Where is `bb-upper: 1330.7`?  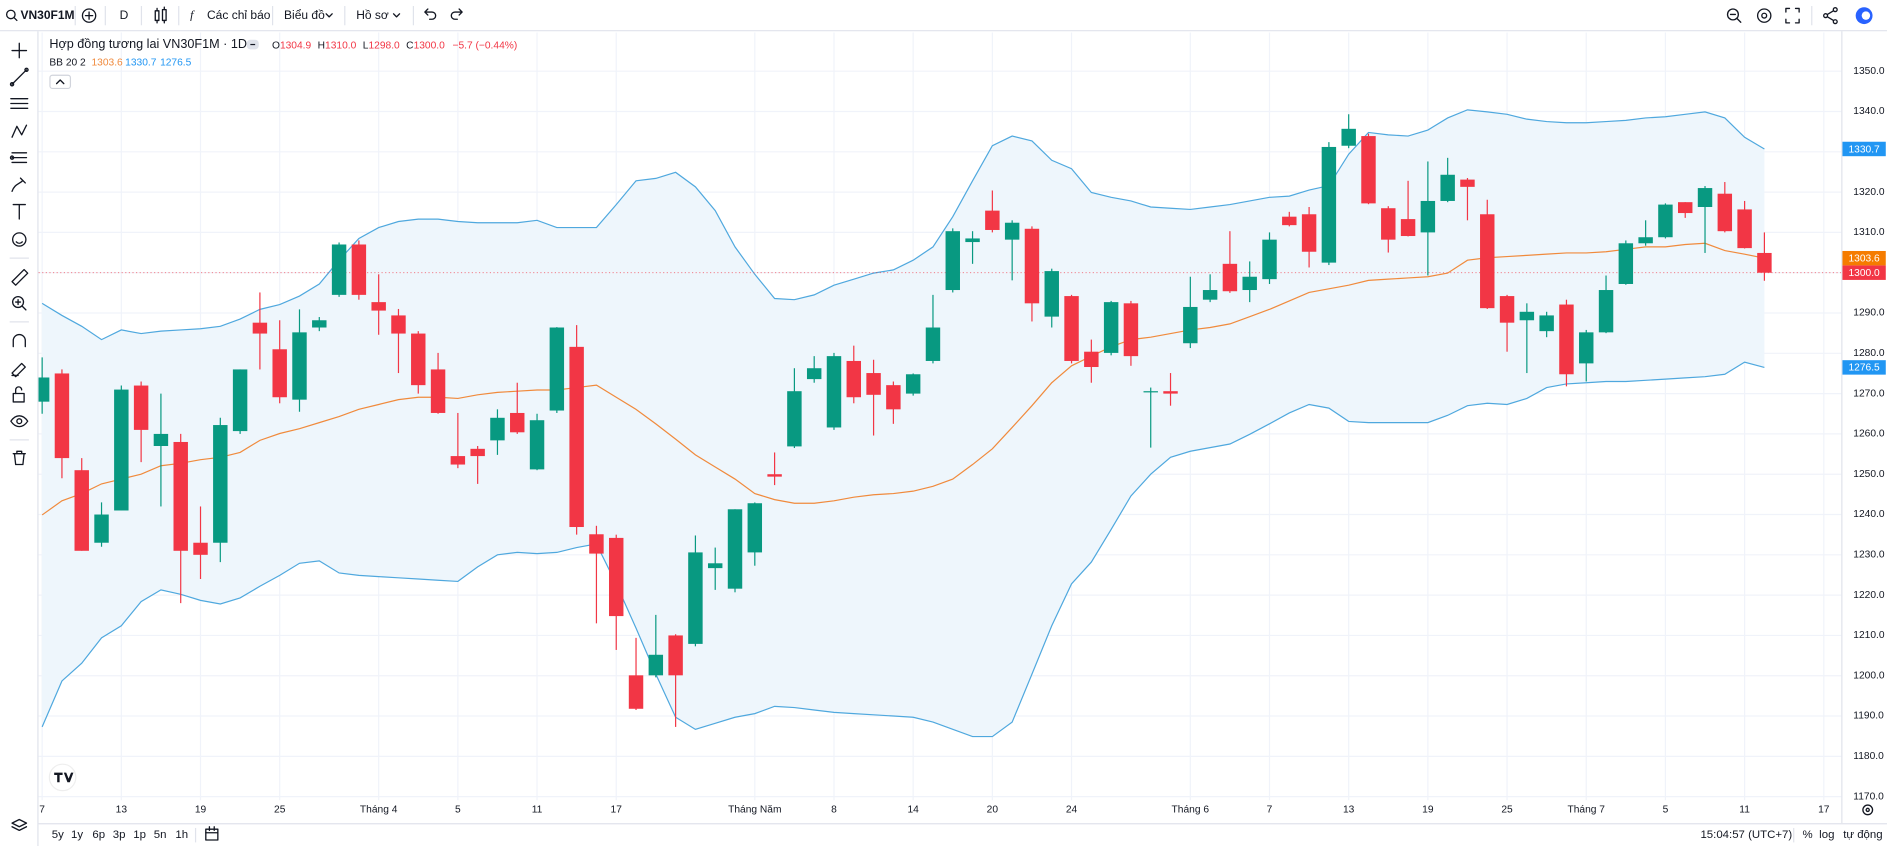 bb-upper: 1330.7 is located at coordinates (141, 62).